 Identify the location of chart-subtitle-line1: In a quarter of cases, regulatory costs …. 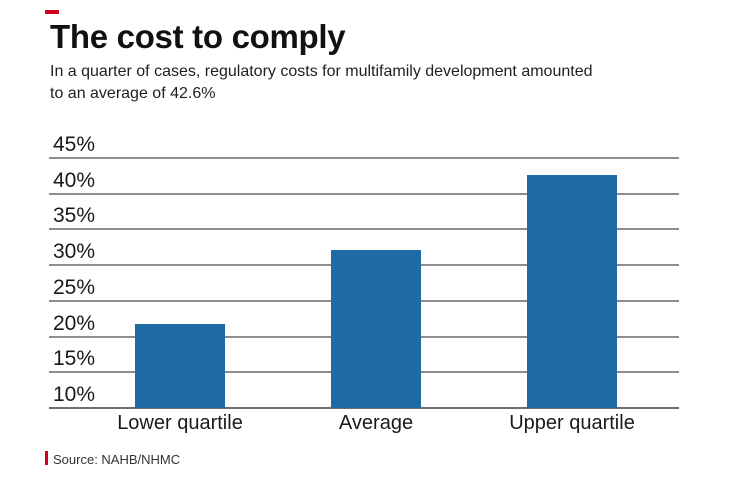
(321, 71).